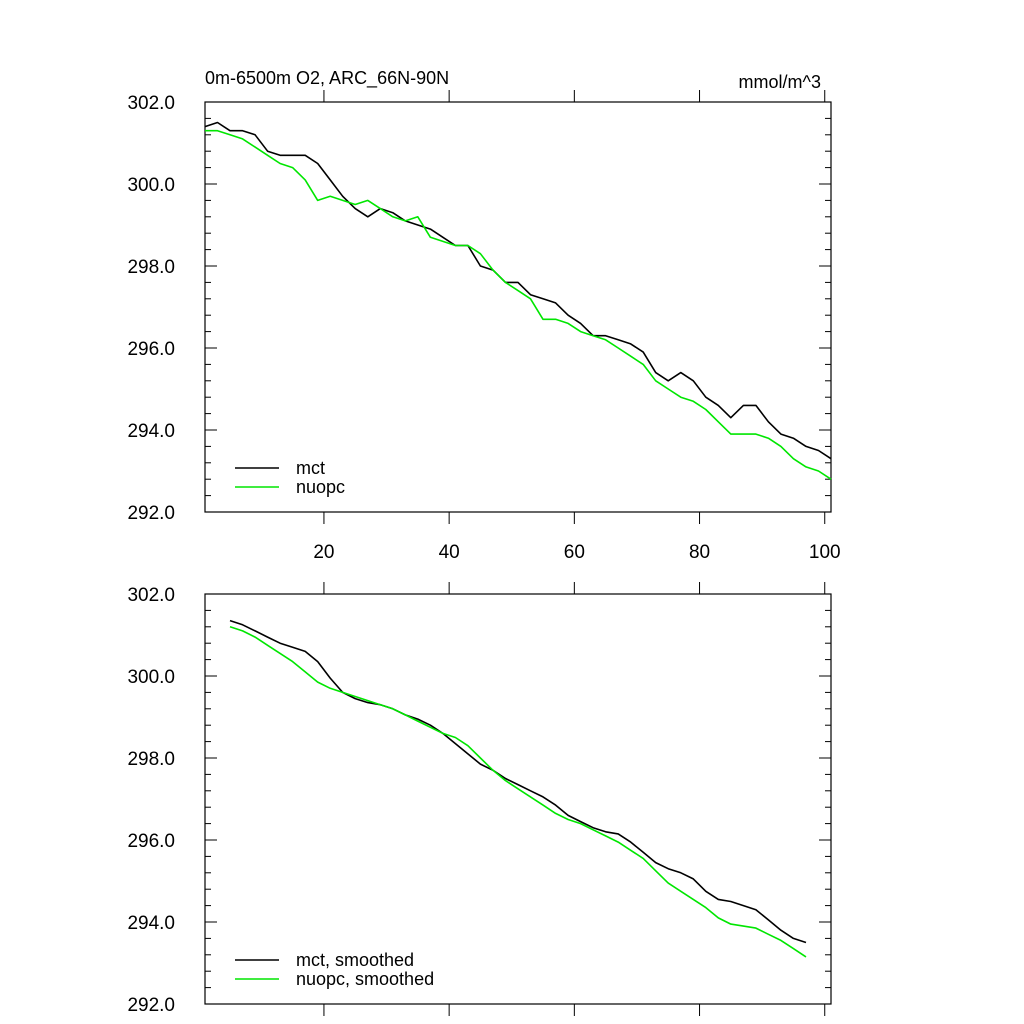  What do you see at coordinates (825, 552) in the screenshot?
I see `x-tick-label: 100` at bounding box center [825, 552].